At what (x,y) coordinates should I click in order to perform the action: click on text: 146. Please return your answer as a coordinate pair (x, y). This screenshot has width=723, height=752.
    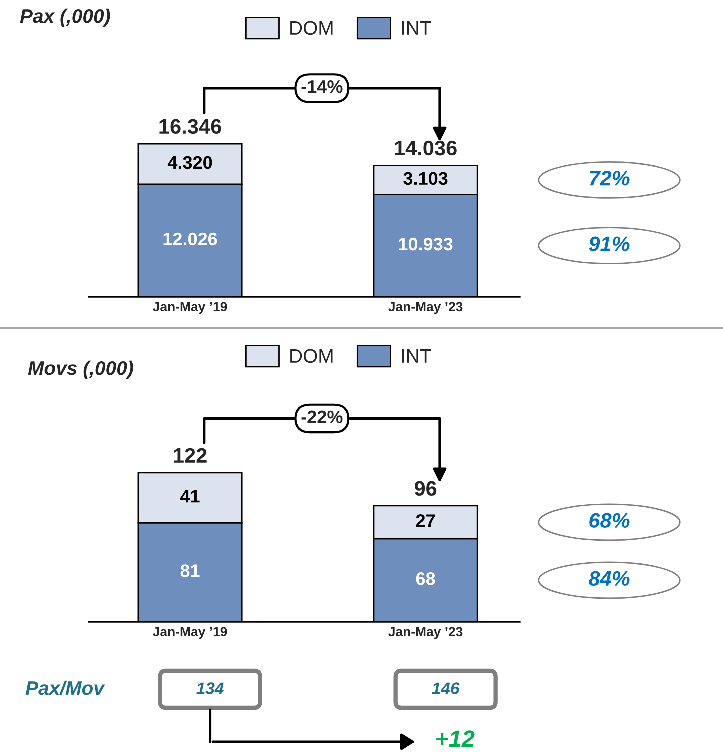
    Looking at the image, I should click on (446, 688).